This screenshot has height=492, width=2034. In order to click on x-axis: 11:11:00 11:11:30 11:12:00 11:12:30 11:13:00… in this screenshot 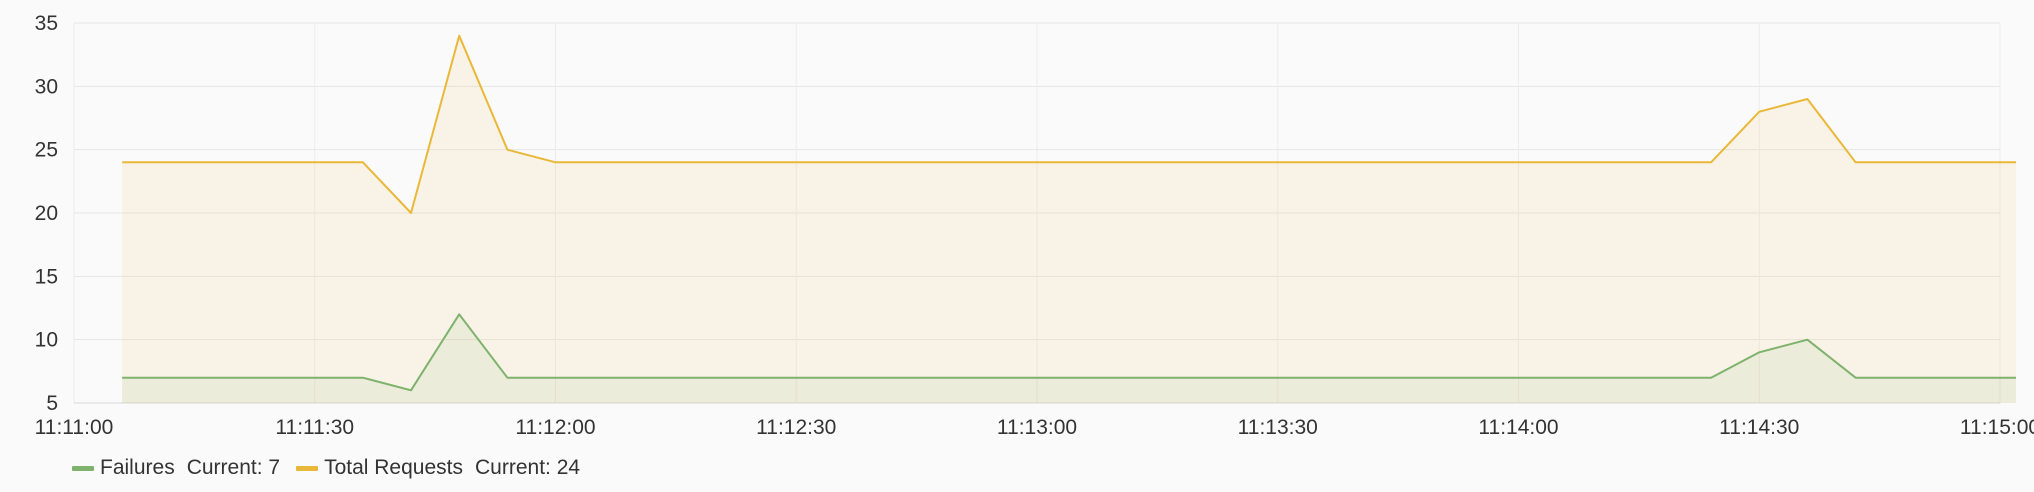, I will do `click(1034, 427)`.